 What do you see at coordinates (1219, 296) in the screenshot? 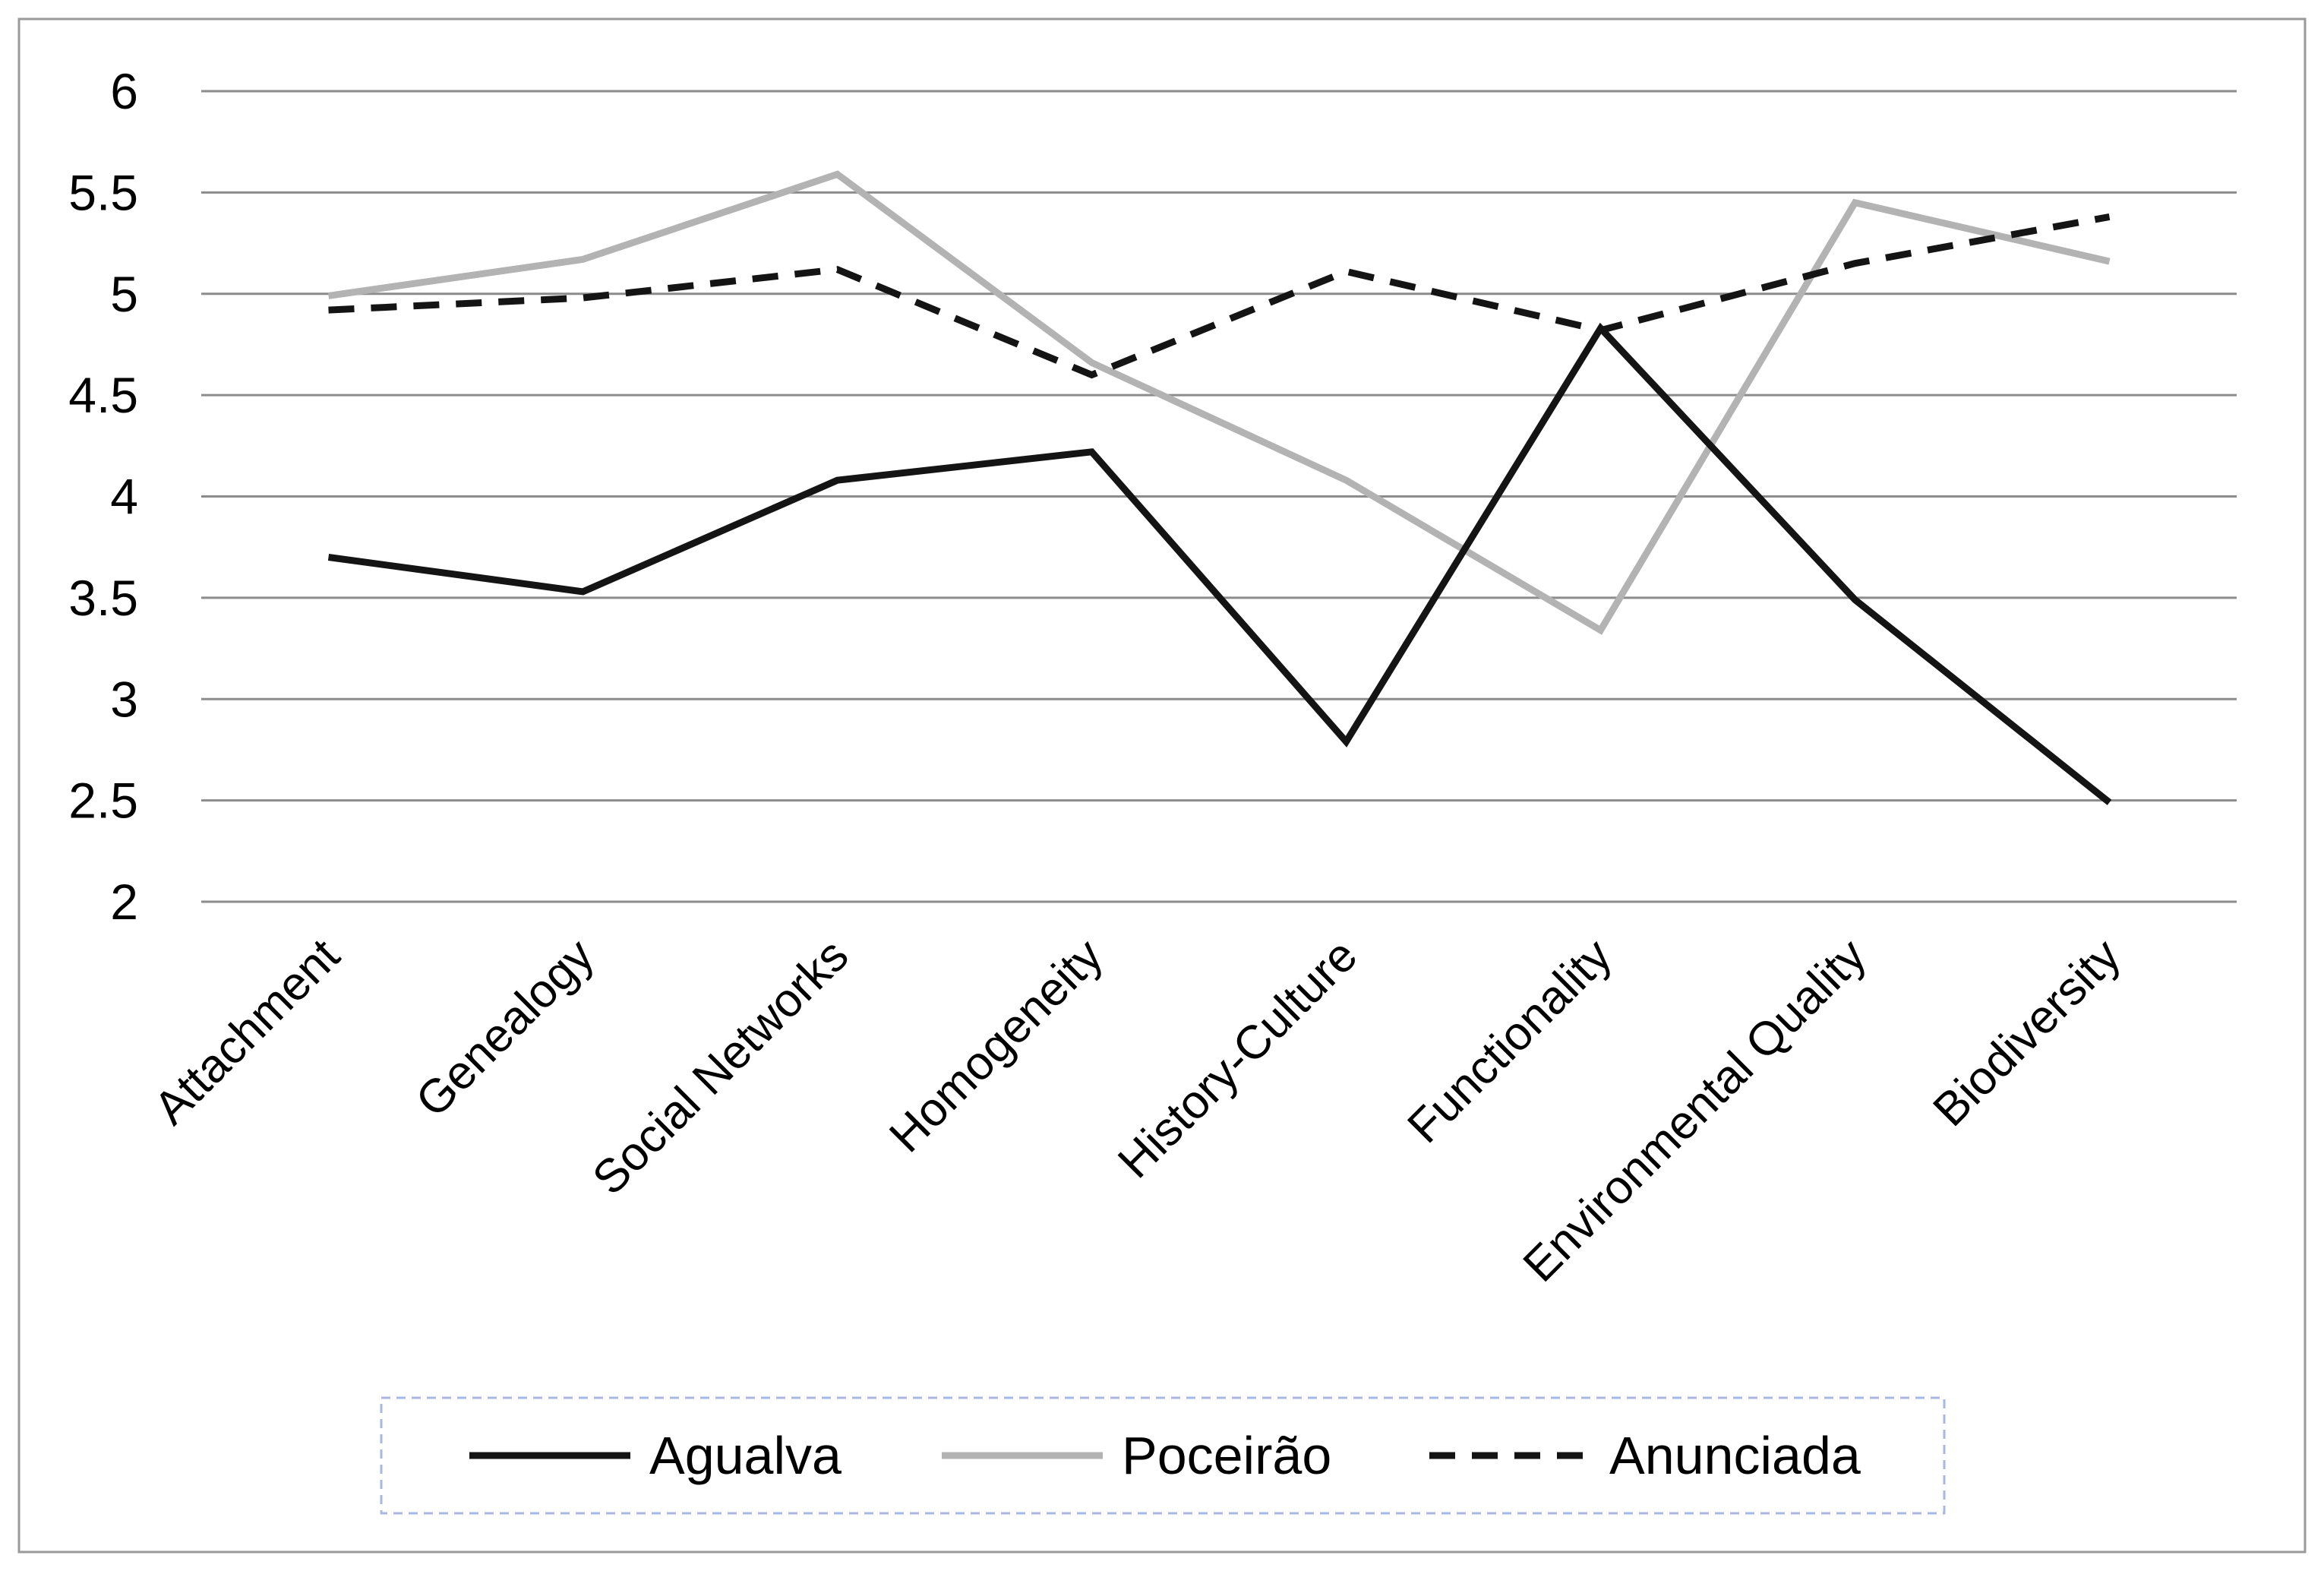
I see `series-line-anunciada` at bounding box center [1219, 296].